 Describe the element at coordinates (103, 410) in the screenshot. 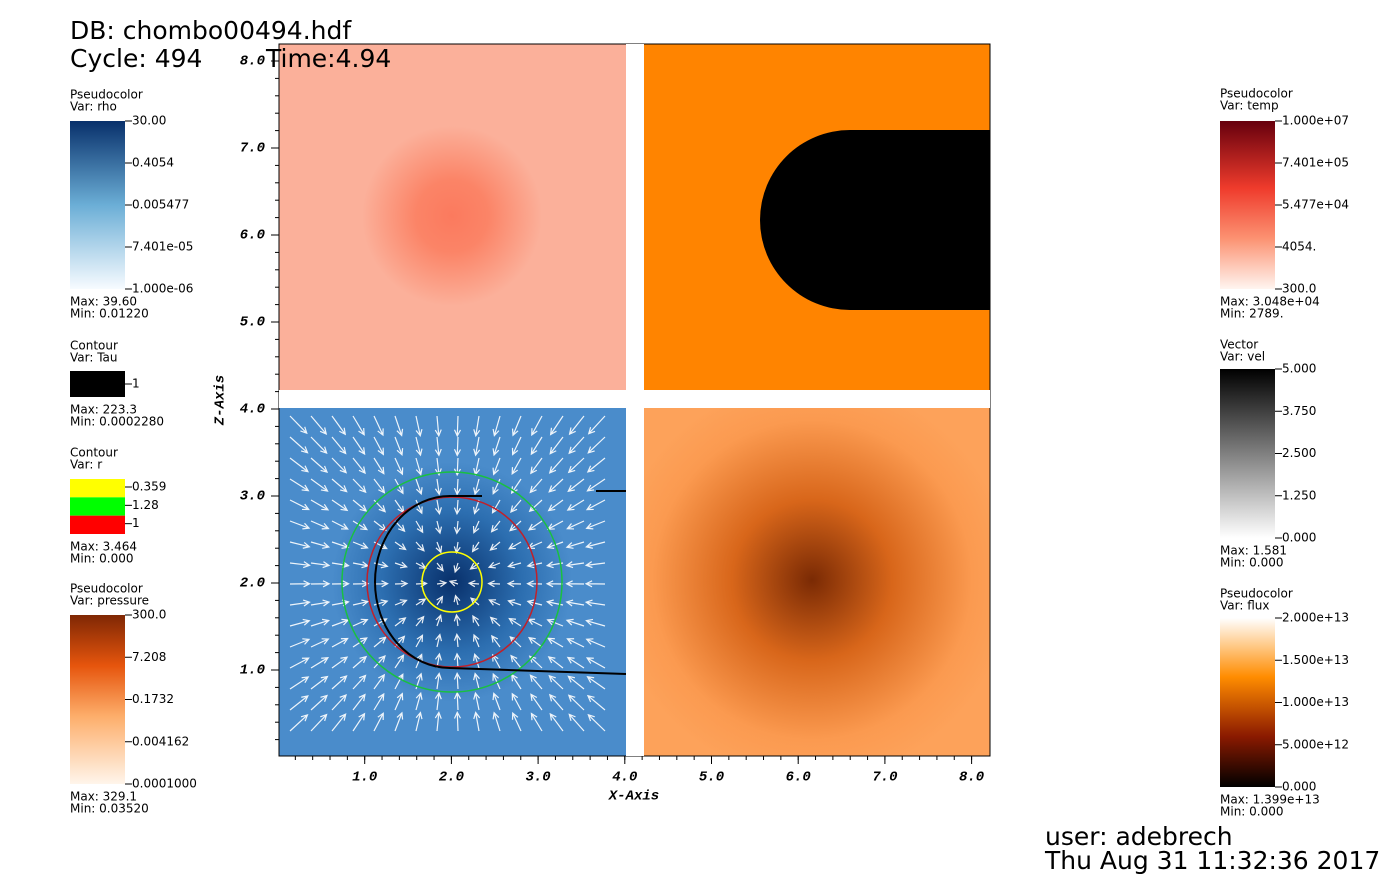

I see `legend-max: Max: 223.3` at that location.